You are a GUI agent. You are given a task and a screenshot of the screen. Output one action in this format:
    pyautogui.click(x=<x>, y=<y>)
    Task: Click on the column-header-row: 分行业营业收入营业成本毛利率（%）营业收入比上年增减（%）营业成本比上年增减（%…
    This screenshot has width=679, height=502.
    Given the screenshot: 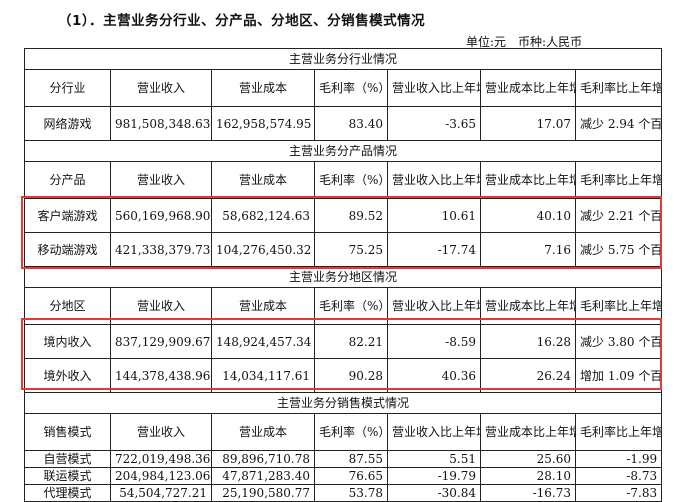 What is the action you would take?
    pyautogui.click(x=343, y=88)
    